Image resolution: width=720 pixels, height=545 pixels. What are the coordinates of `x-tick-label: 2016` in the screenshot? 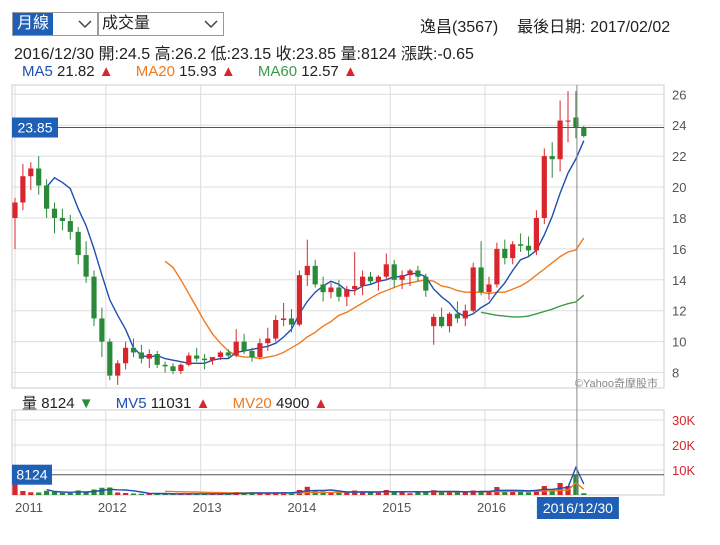 It's located at (491, 507).